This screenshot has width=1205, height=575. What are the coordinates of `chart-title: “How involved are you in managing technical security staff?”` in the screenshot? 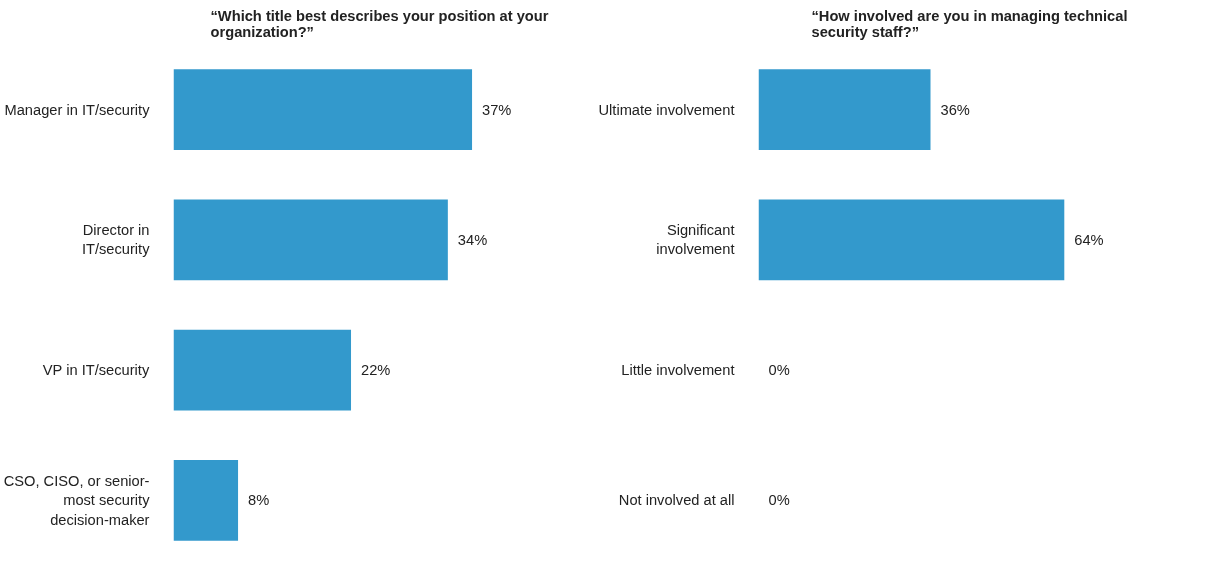 It's located at (969, 23).